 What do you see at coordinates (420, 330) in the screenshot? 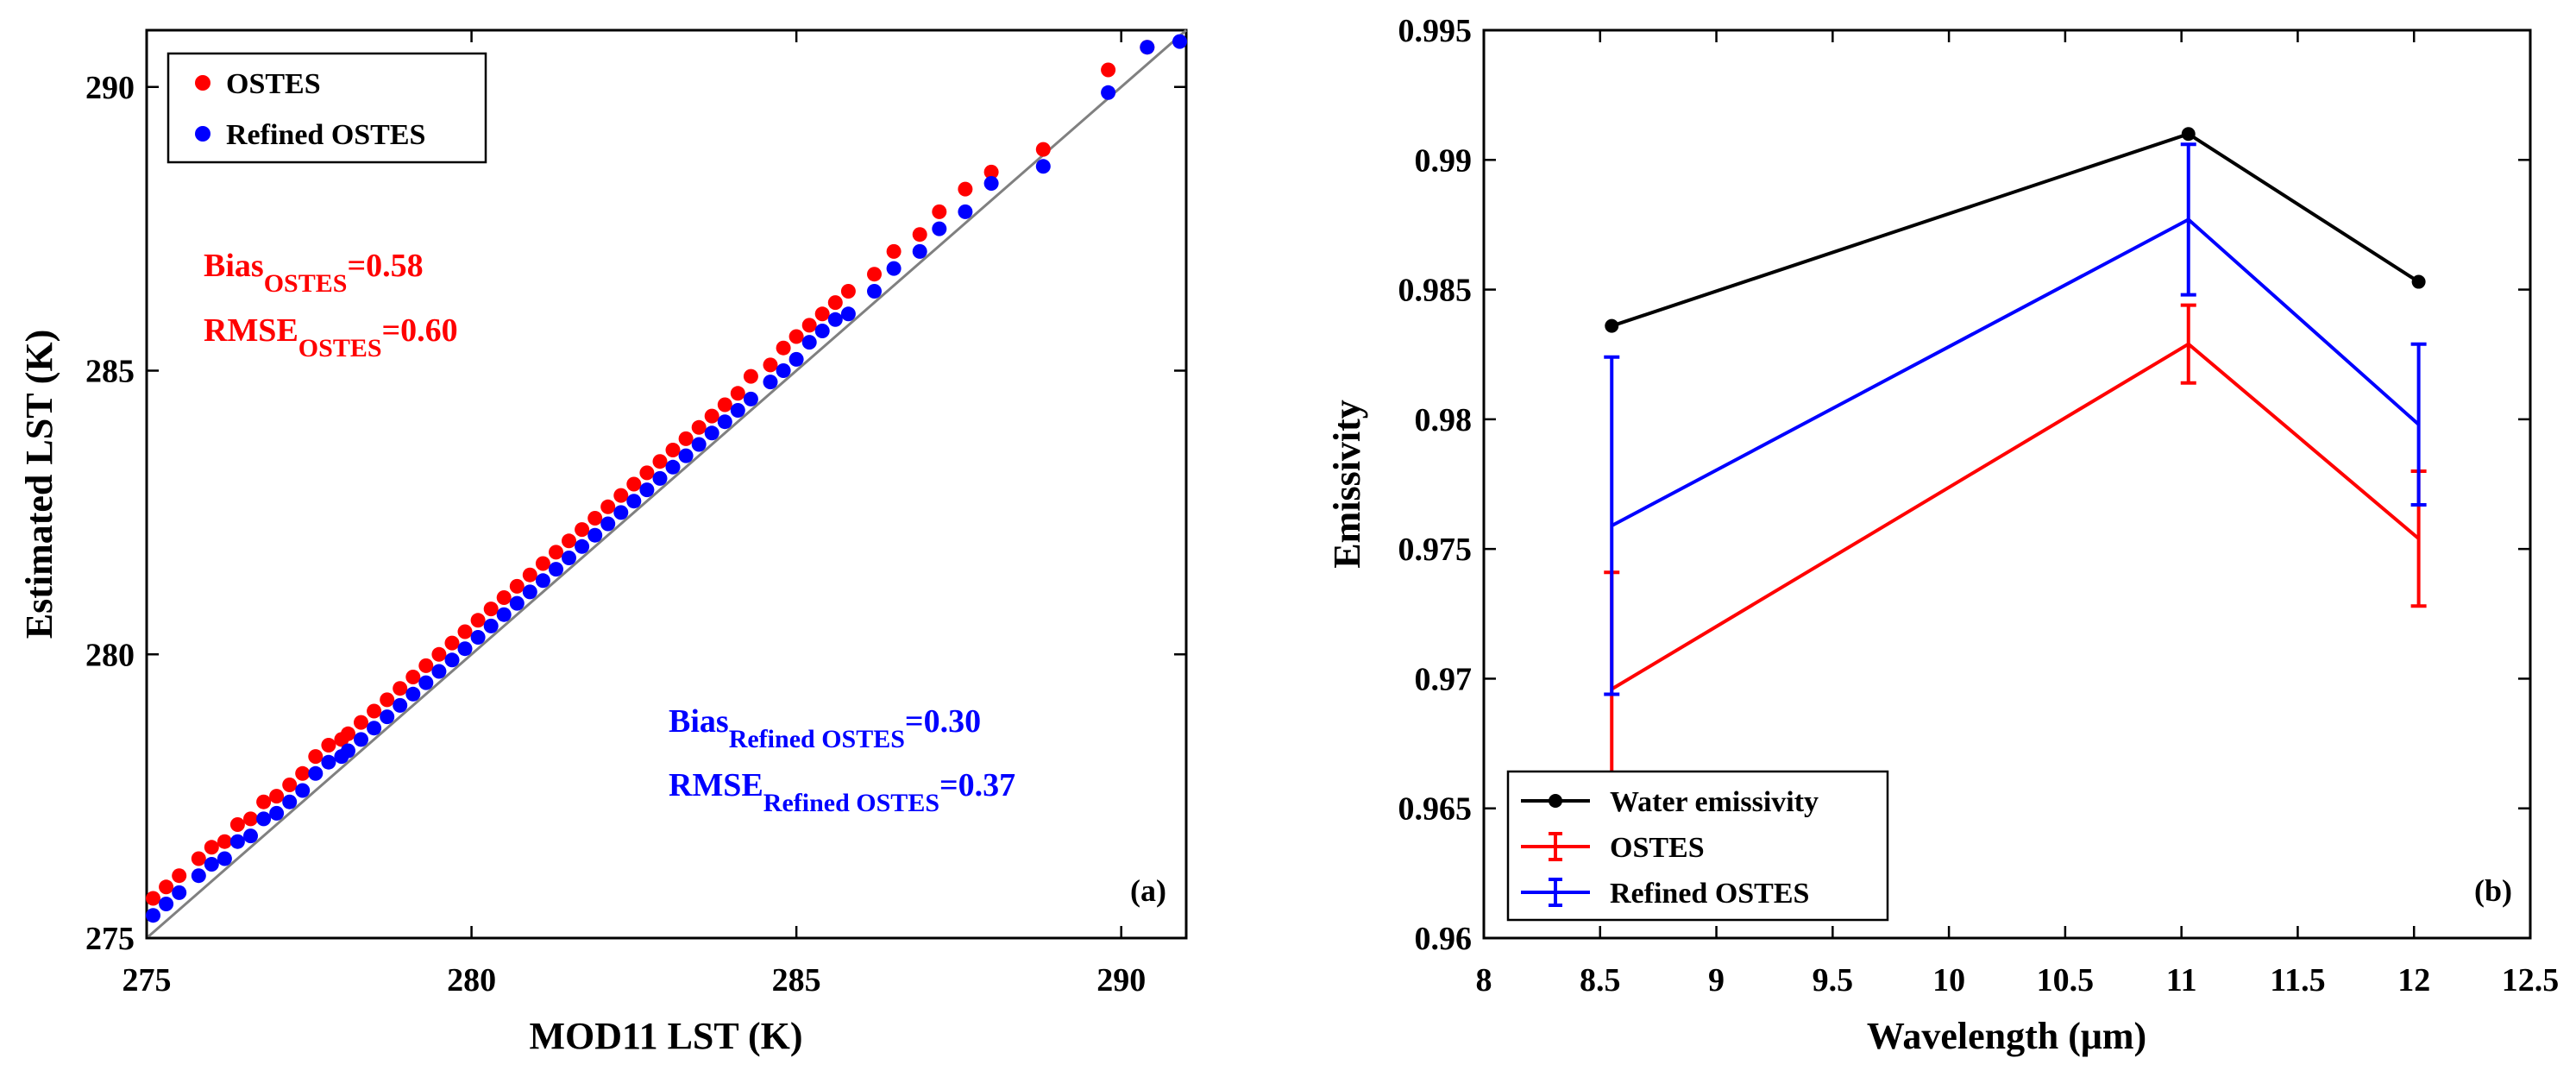
I see `annotation-rmse-ostes-value: =0.60` at bounding box center [420, 330].